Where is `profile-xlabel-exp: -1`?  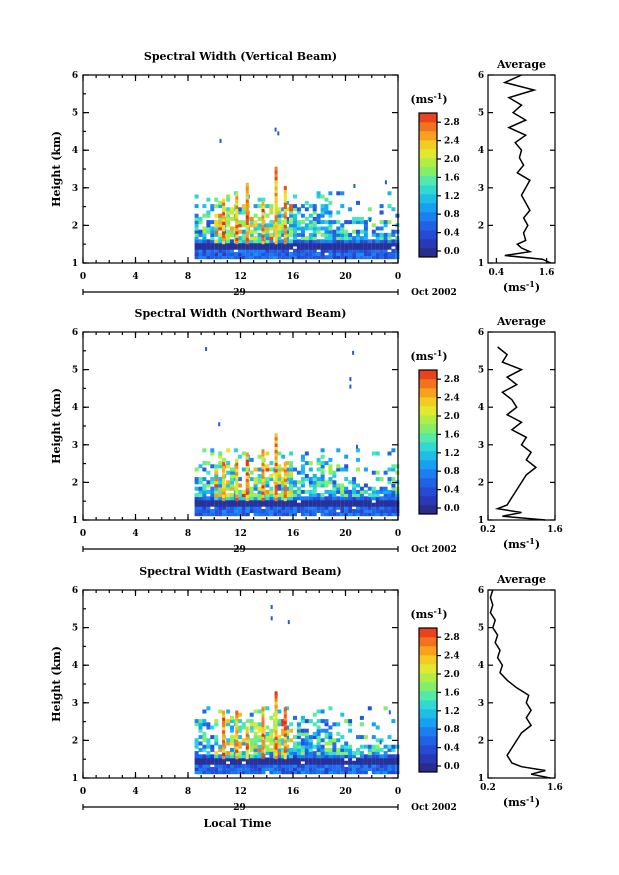
profile-xlabel-exp: -1 is located at coordinates (530, 284).